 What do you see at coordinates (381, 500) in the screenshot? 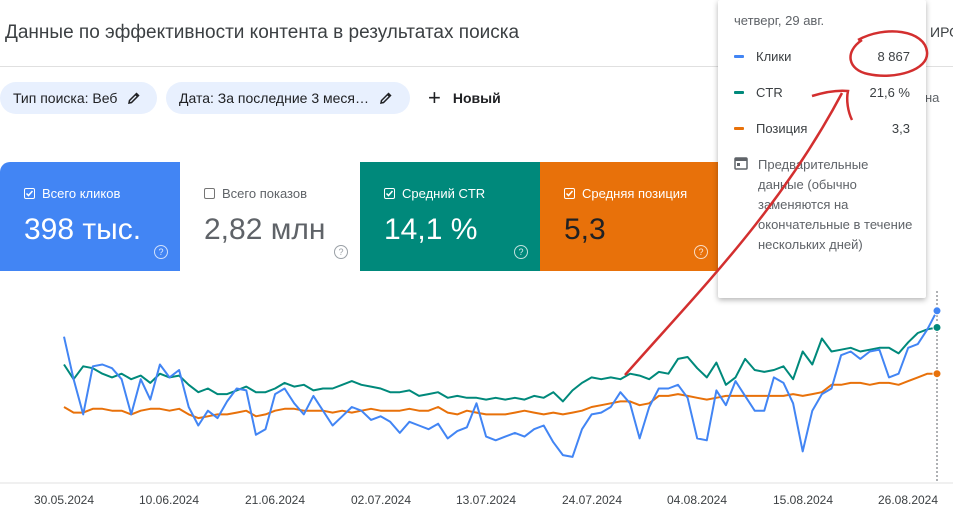
I see `x-tick-label: 02.07.2024` at bounding box center [381, 500].